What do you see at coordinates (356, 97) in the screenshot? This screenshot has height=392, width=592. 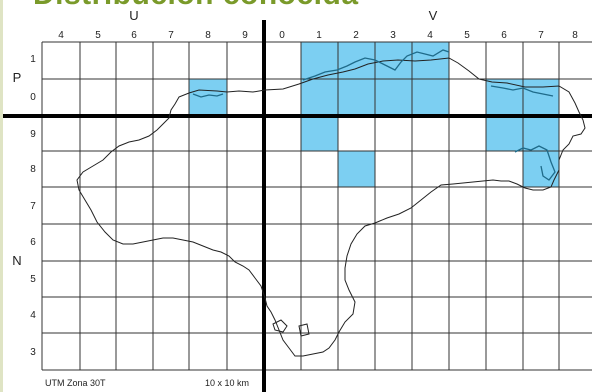 I see `cell-v2-p0` at bounding box center [356, 97].